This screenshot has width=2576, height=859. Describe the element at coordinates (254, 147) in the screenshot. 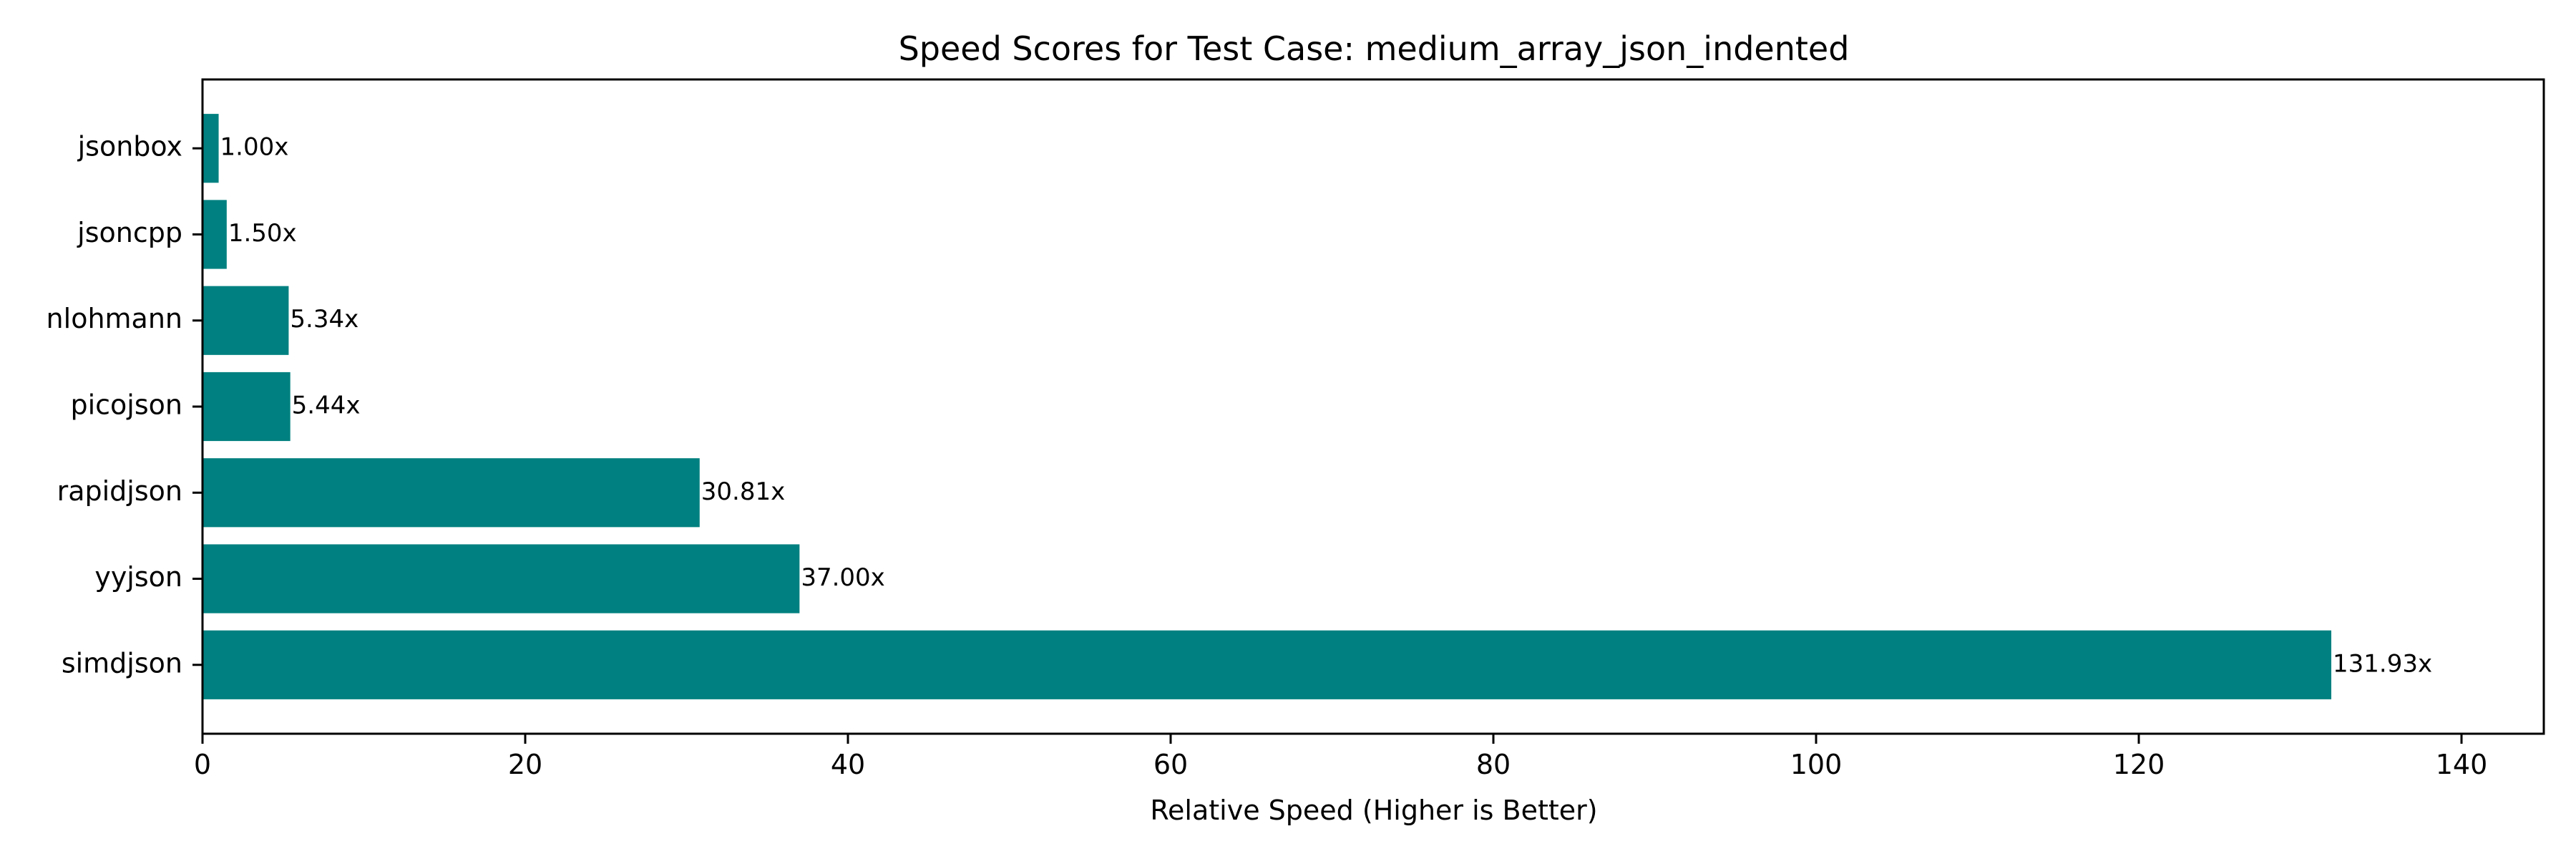

I see `data-label-jsonbox: 1.00x` at that location.